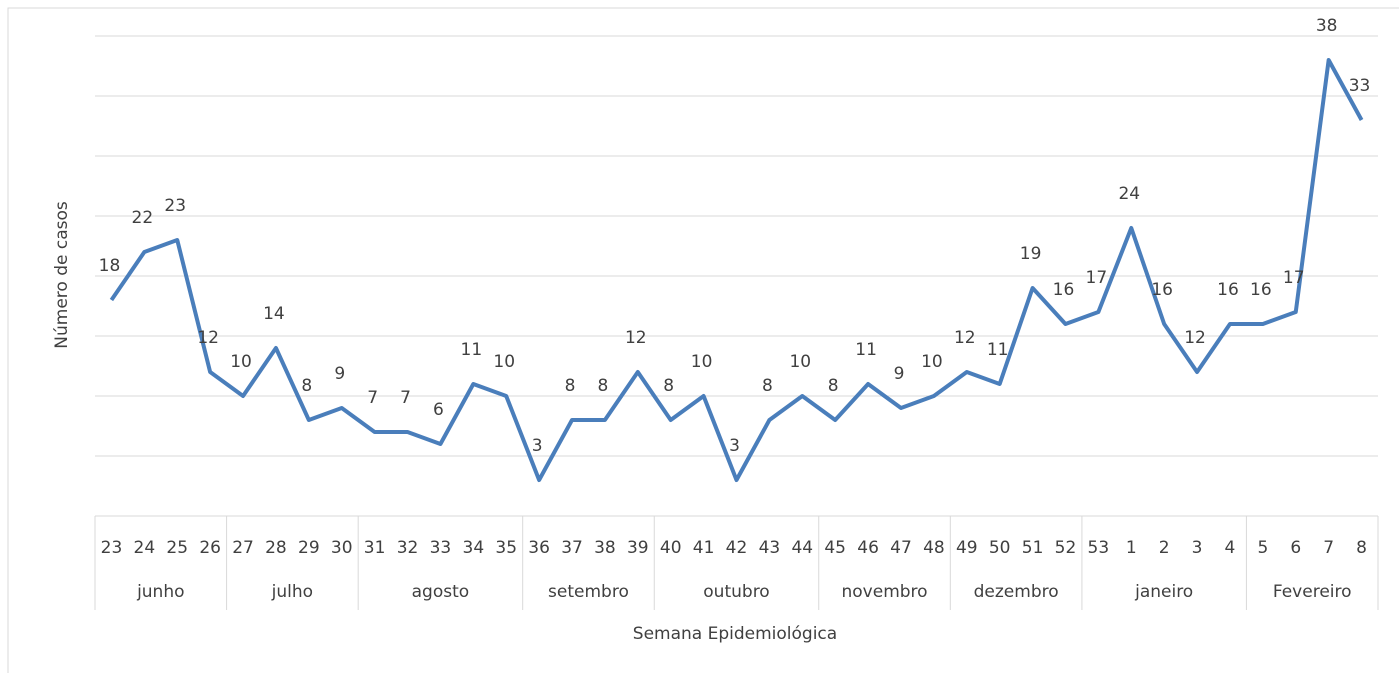  Describe the element at coordinates (210, 548) in the screenshot. I see `x-tick-label: 26` at that location.